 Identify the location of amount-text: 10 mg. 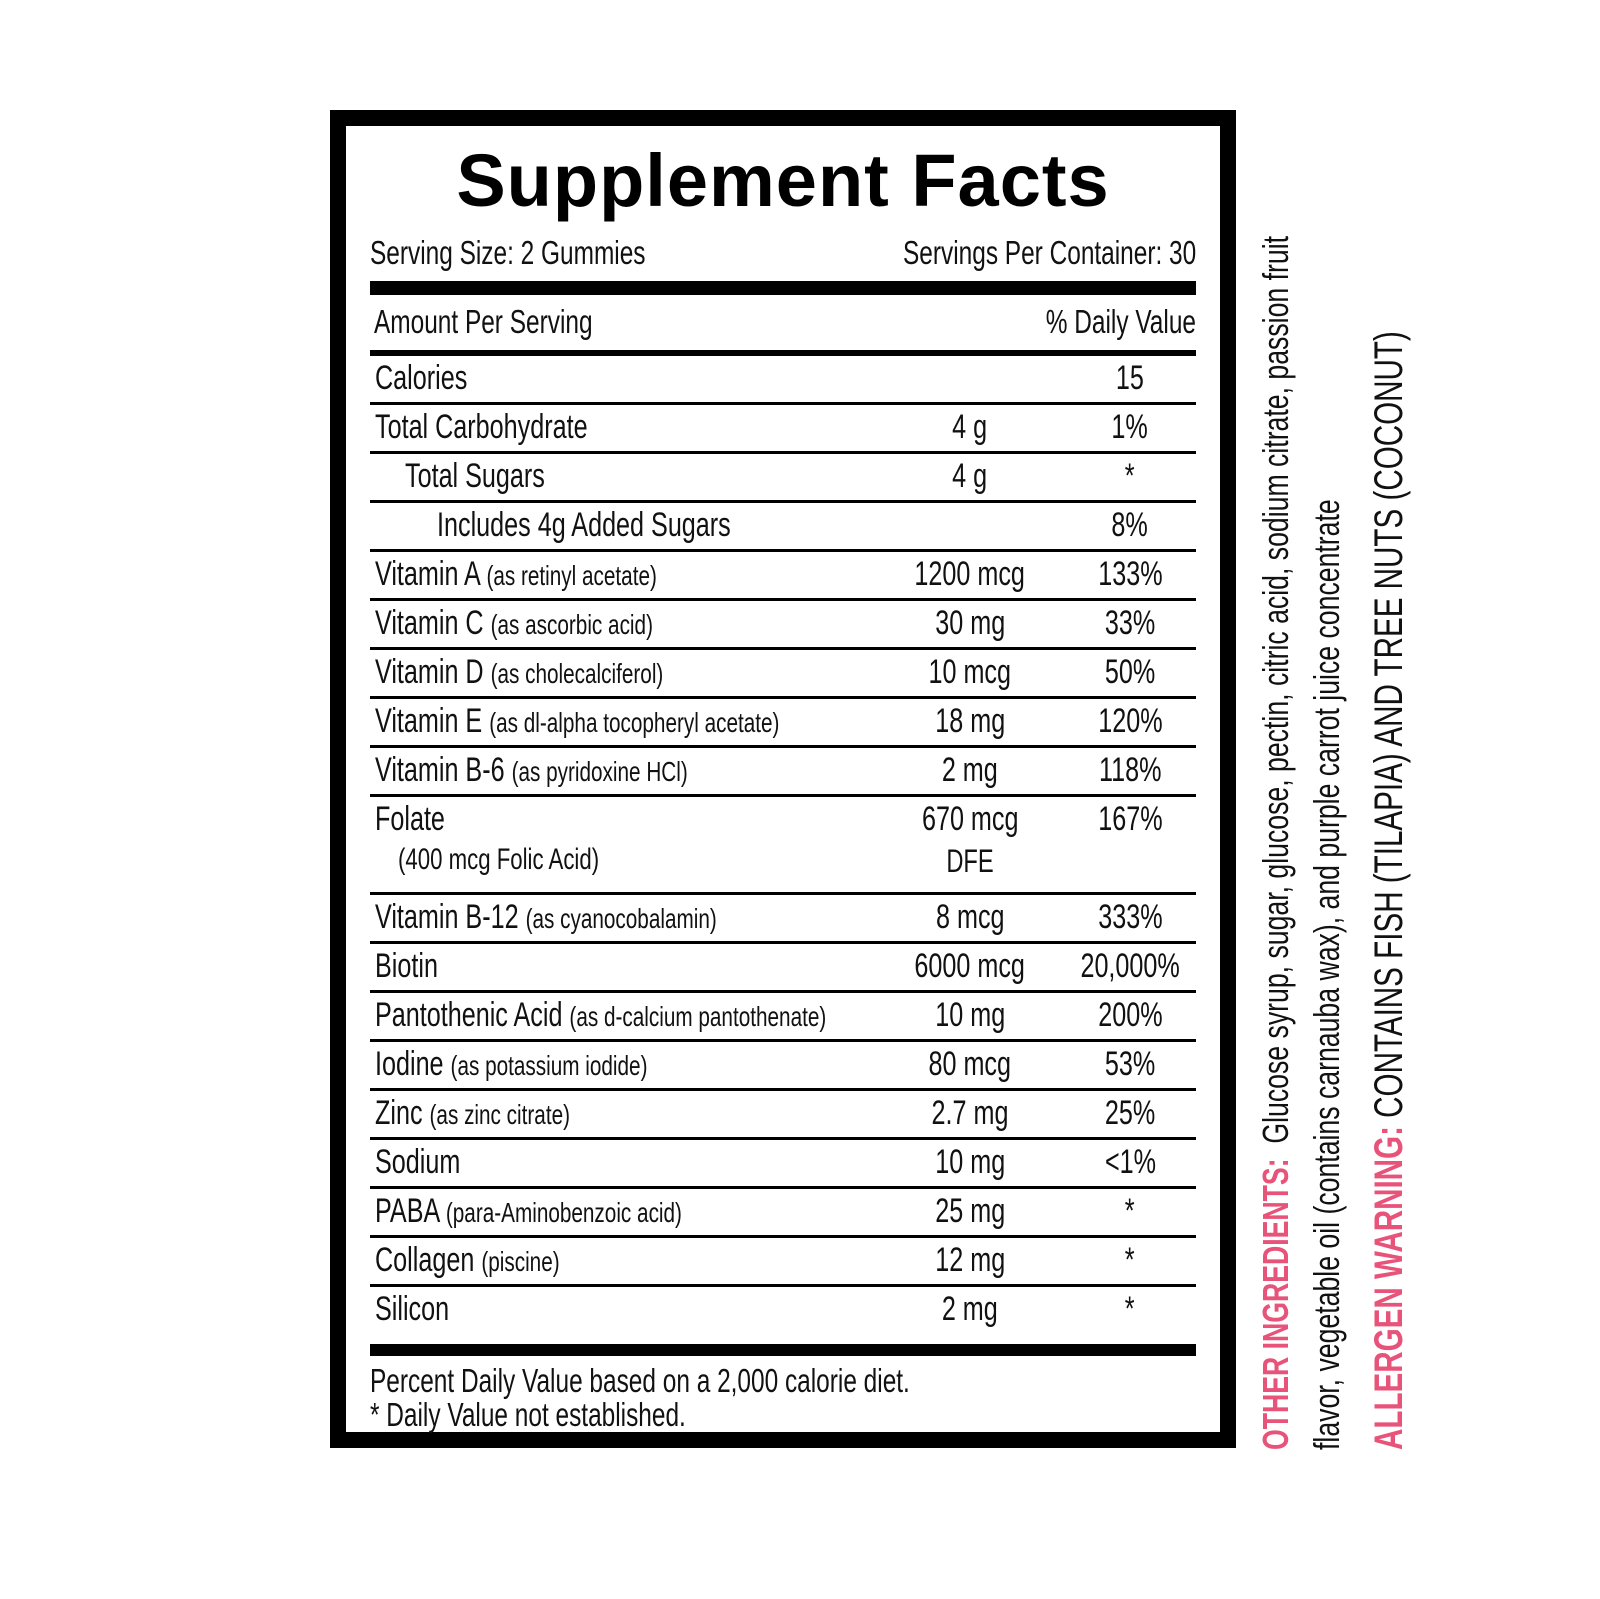
(970, 1162).